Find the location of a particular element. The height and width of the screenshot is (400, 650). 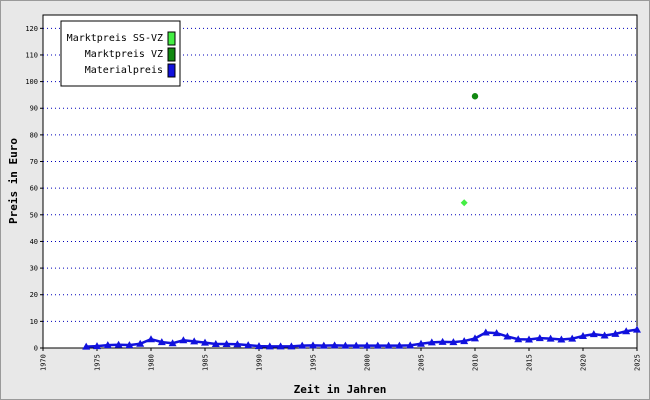

x-tick-label: 2005 is located at coordinates (422, 362).